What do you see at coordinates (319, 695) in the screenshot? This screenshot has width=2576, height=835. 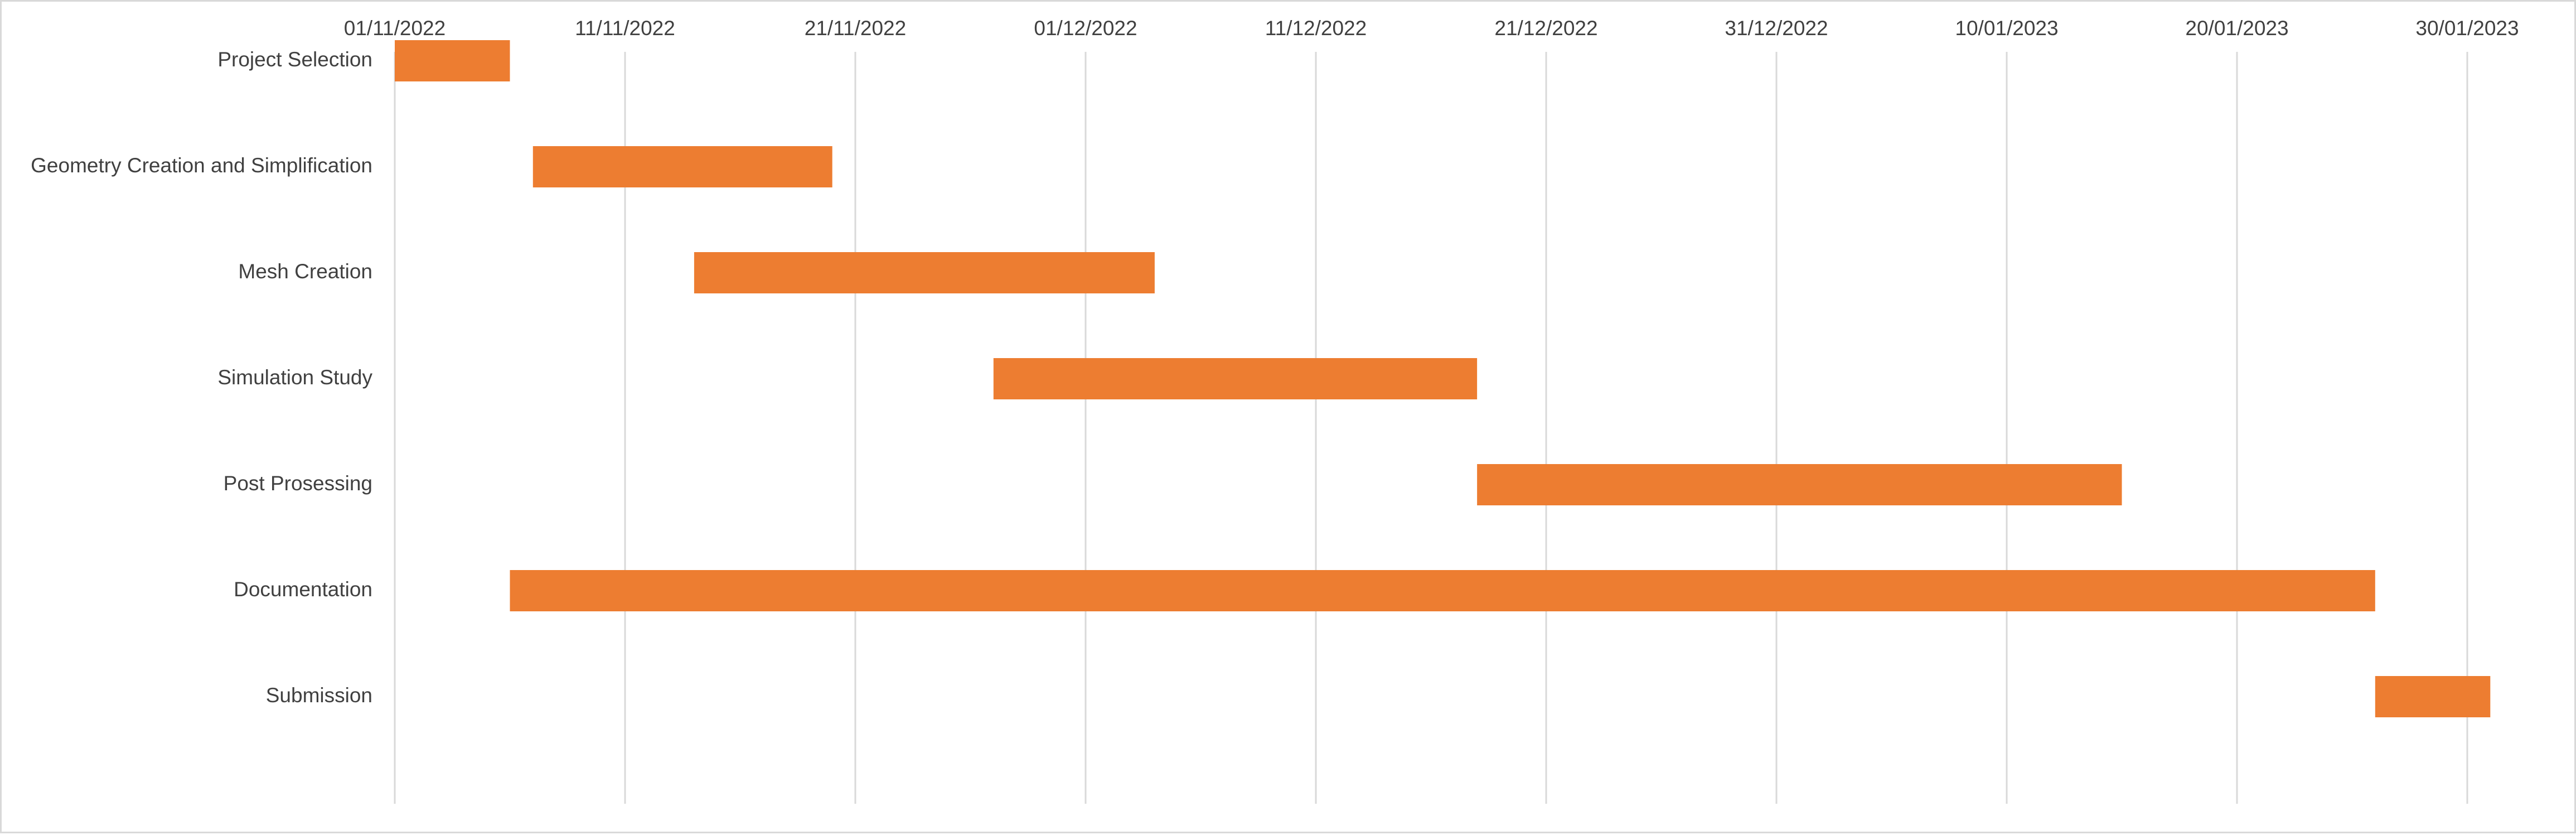 I see `category-label: Submission` at bounding box center [319, 695].